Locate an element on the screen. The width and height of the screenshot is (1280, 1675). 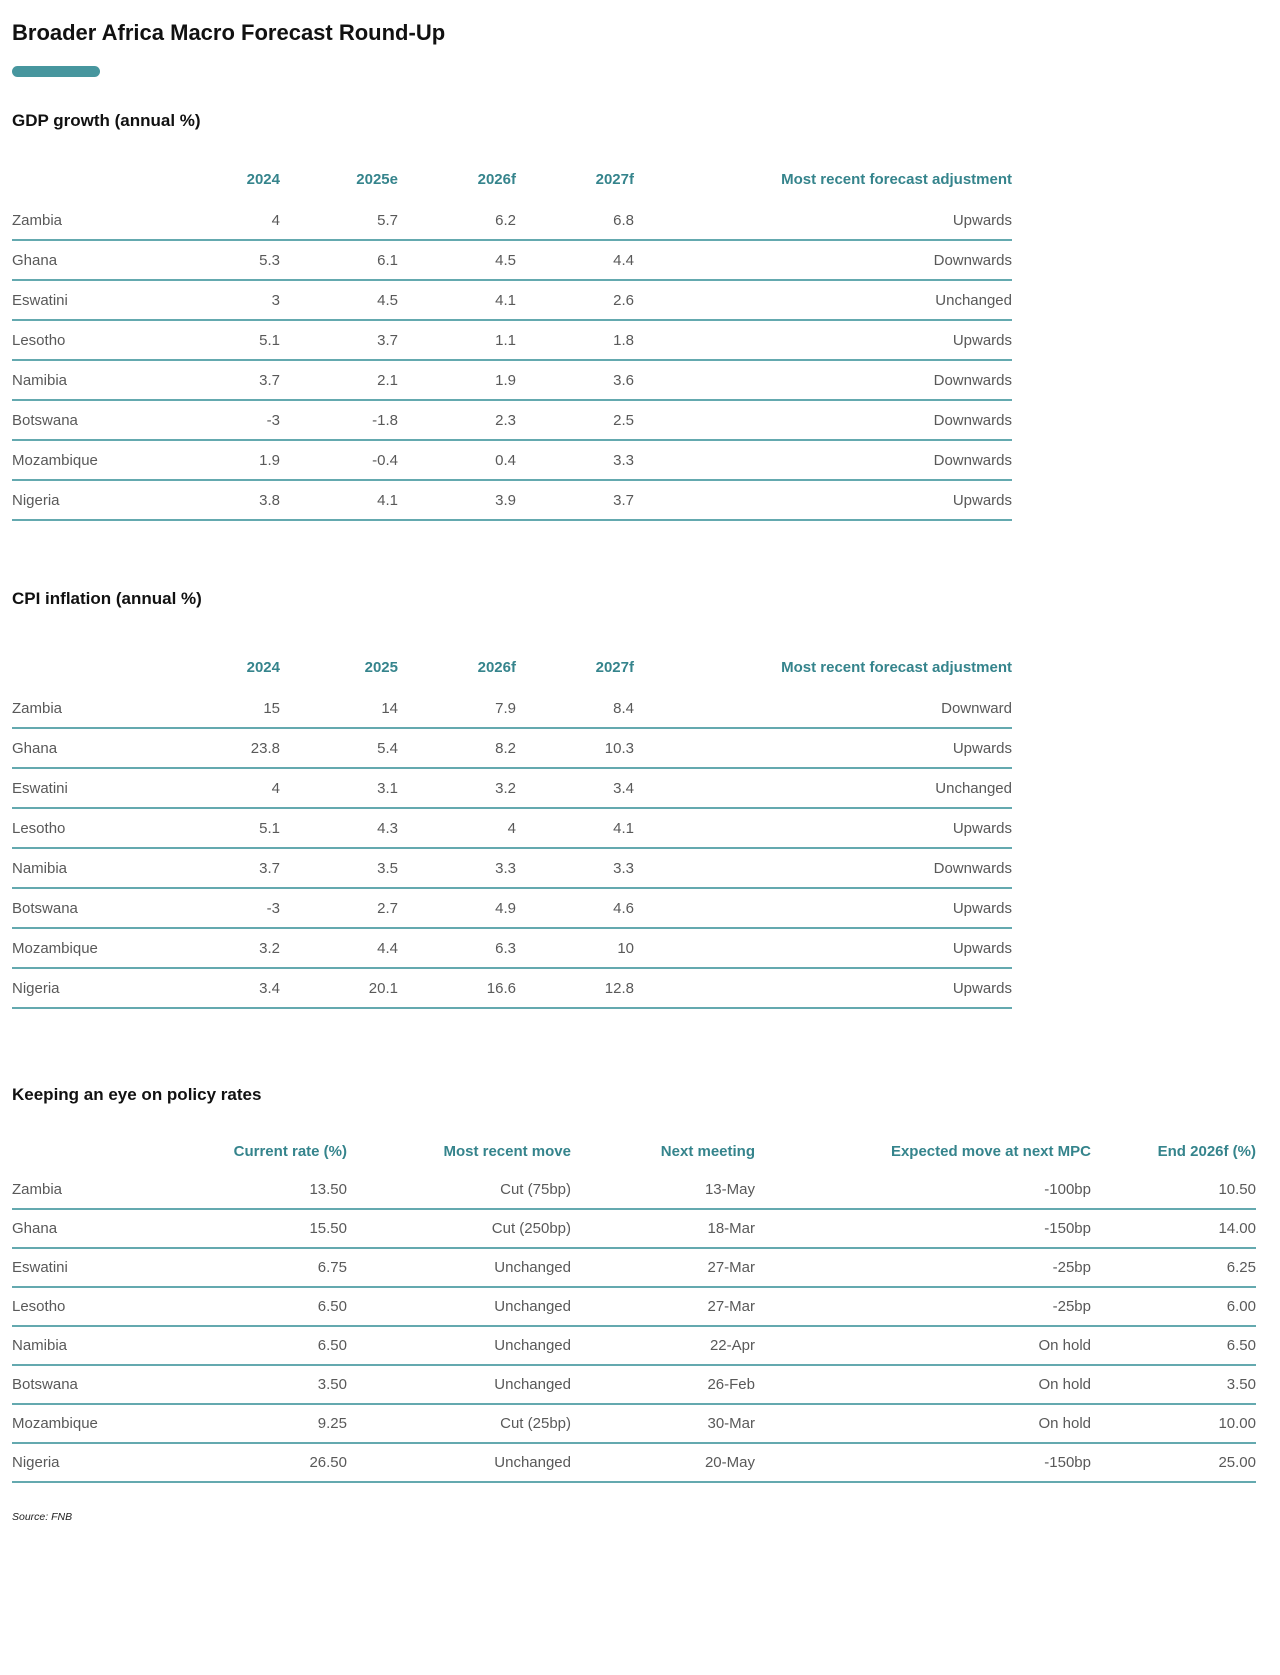
value-cell: 8.2 is located at coordinates (457, 749).